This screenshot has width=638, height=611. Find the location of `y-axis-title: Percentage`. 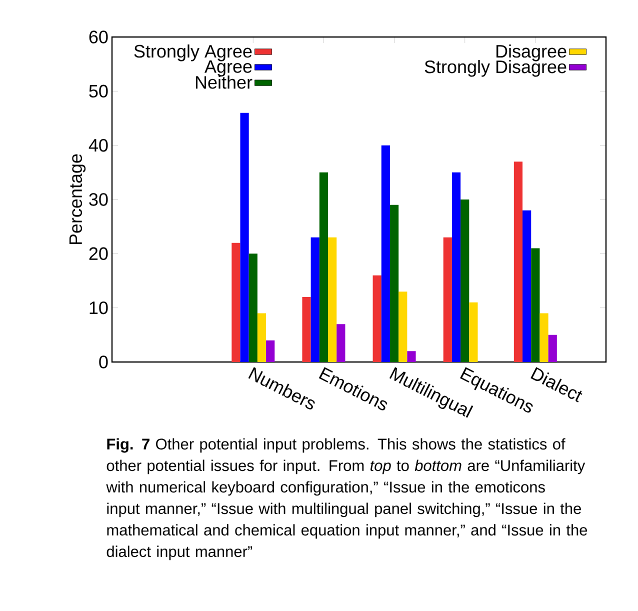

y-axis-title: Percentage is located at coordinates (77, 199).